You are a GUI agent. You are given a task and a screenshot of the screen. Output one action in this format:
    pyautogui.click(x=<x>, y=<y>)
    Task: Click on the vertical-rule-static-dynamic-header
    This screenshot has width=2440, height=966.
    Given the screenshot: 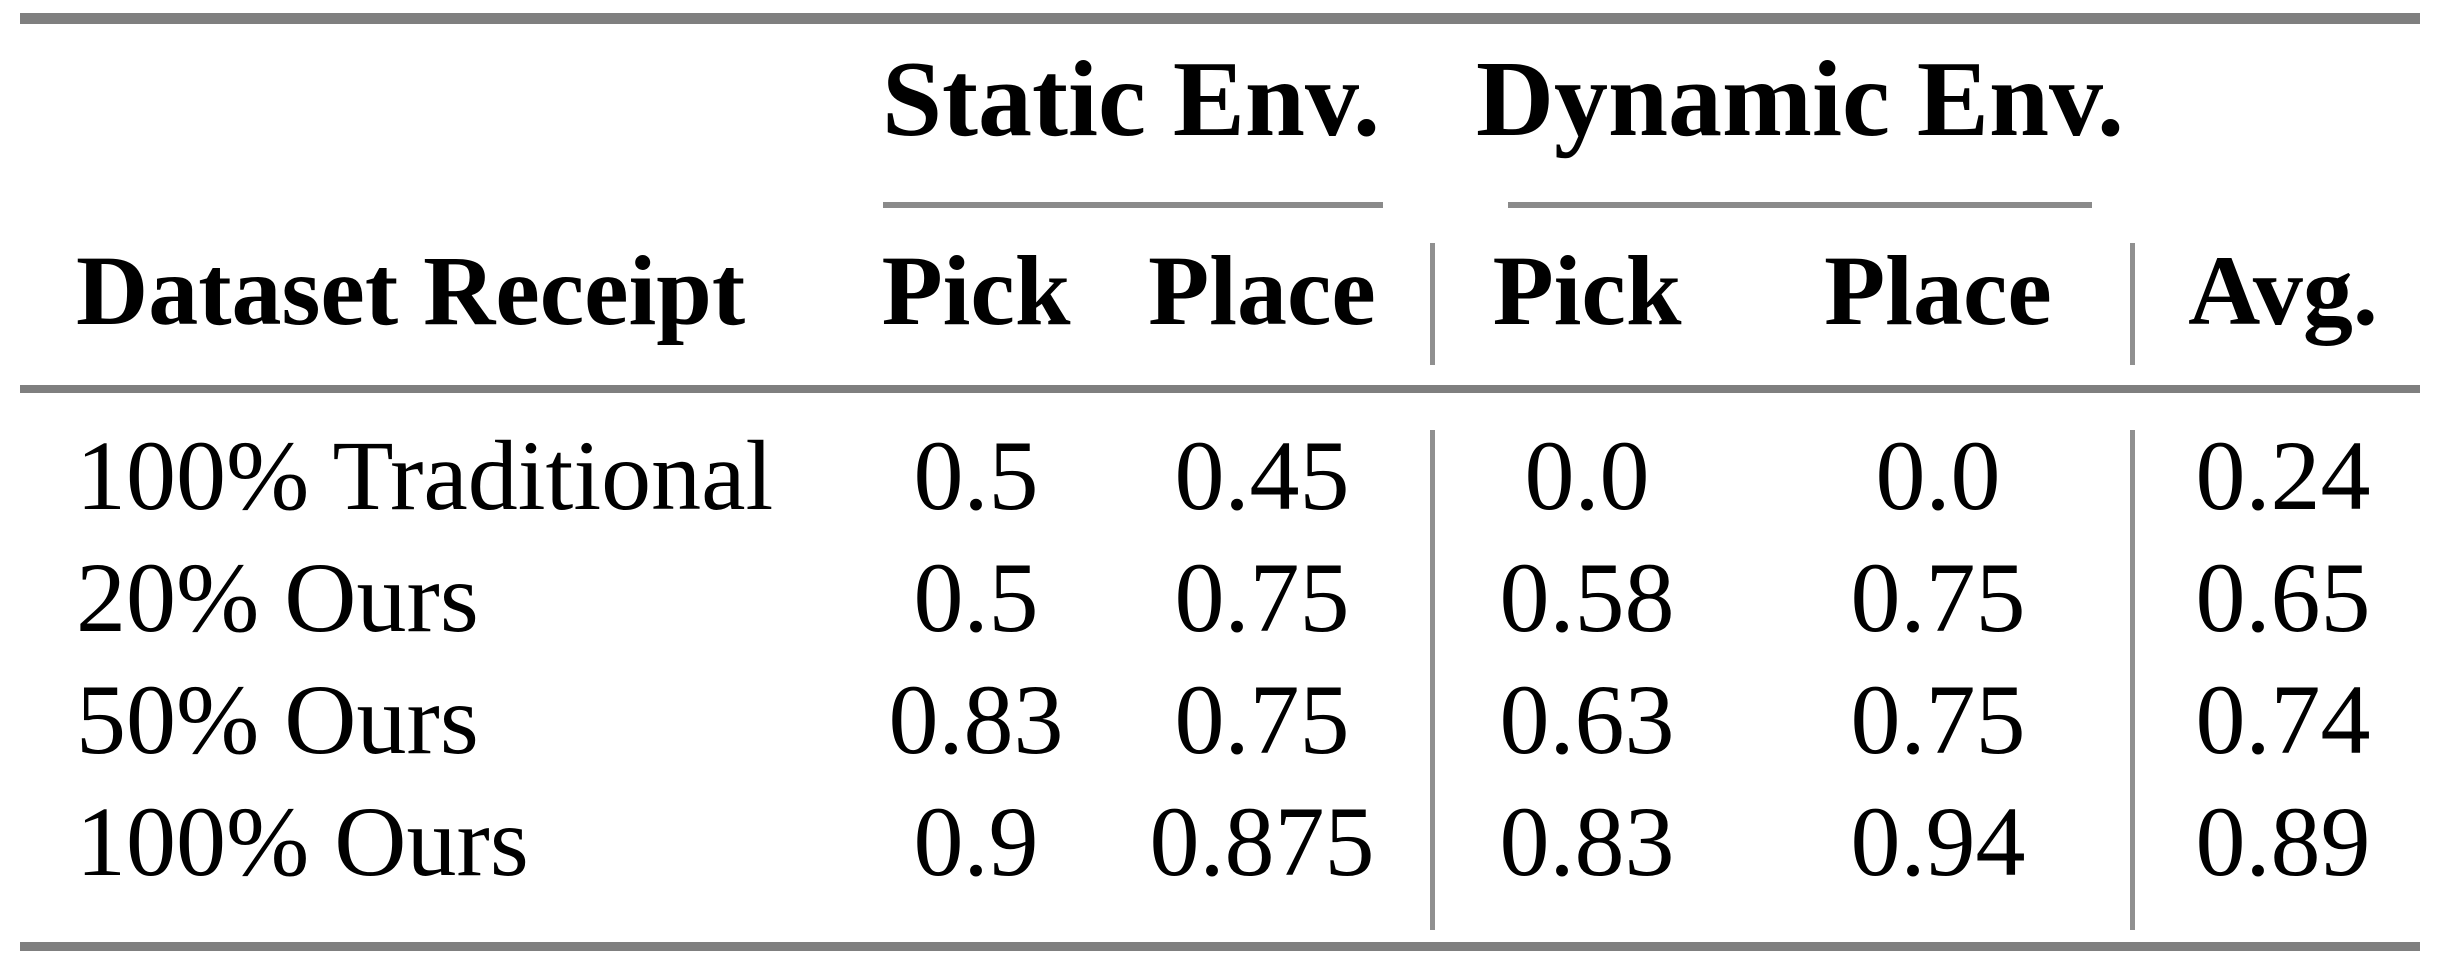 What is the action you would take?
    pyautogui.click(x=1432, y=304)
    